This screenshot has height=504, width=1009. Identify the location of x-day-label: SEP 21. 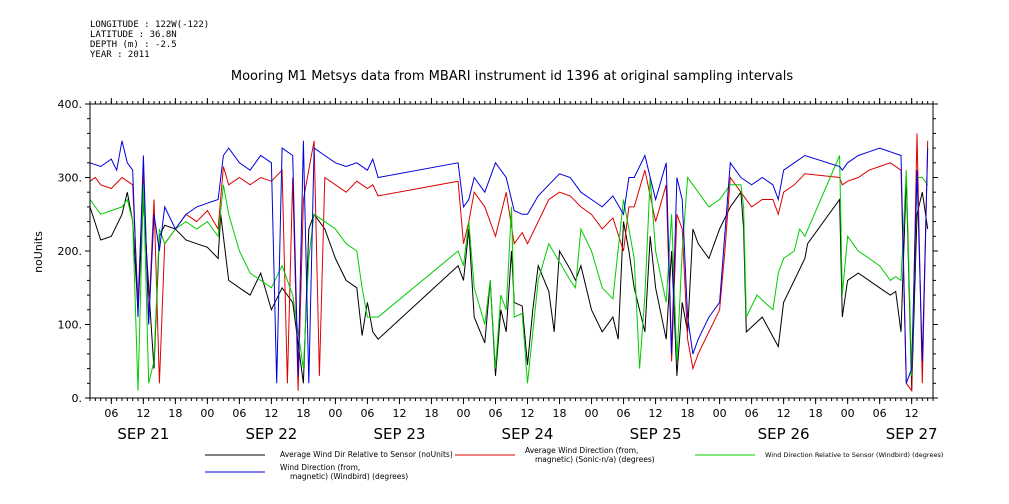
(143, 434).